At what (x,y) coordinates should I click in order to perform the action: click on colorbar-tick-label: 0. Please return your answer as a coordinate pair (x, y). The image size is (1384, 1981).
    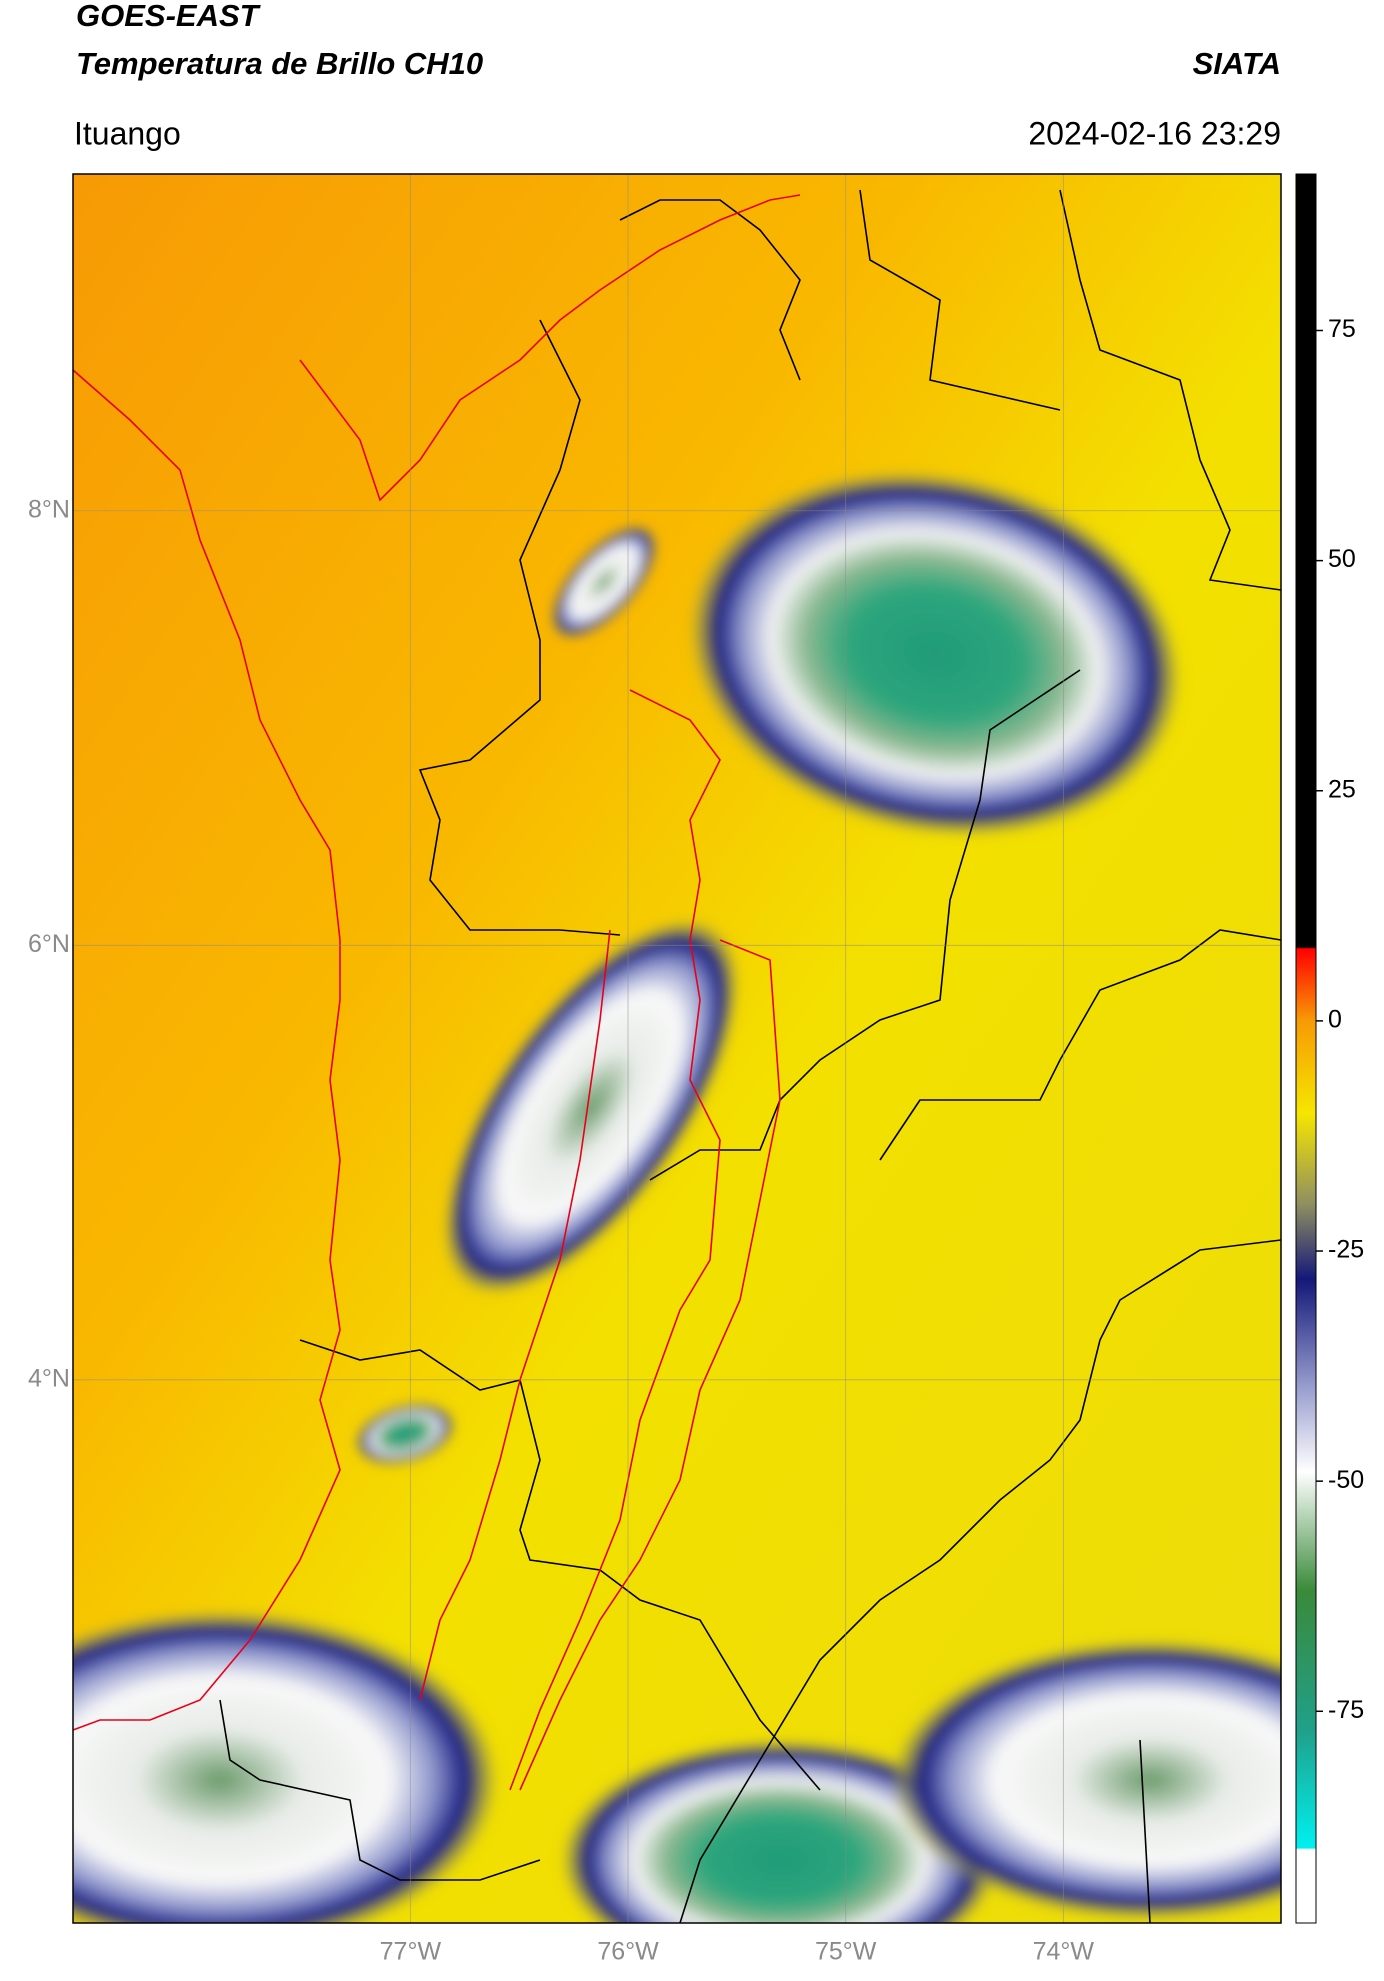
    Looking at the image, I should click on (1335, 1019).